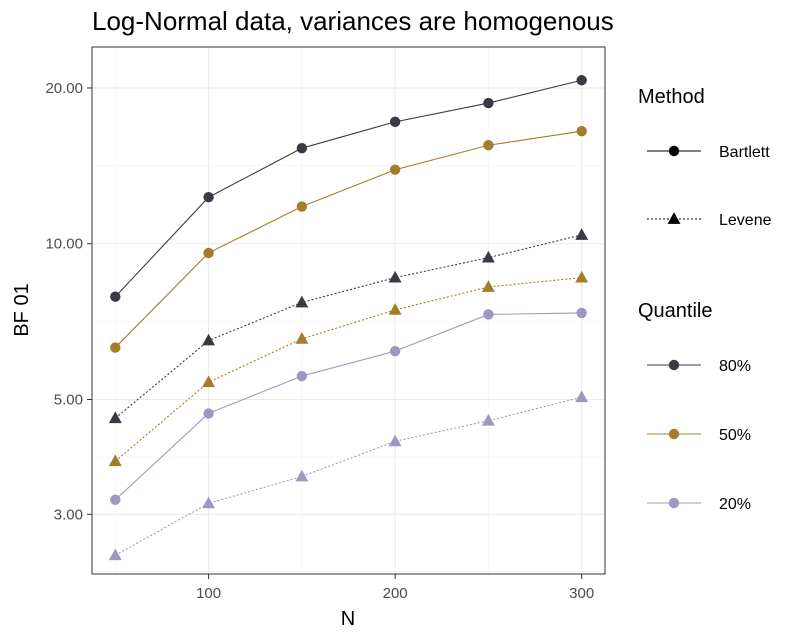 The image size is (800, 640). Describe the element at coordinates (68, 399) in the screenshot. I see `y-tick-label: 5.00` at that location.